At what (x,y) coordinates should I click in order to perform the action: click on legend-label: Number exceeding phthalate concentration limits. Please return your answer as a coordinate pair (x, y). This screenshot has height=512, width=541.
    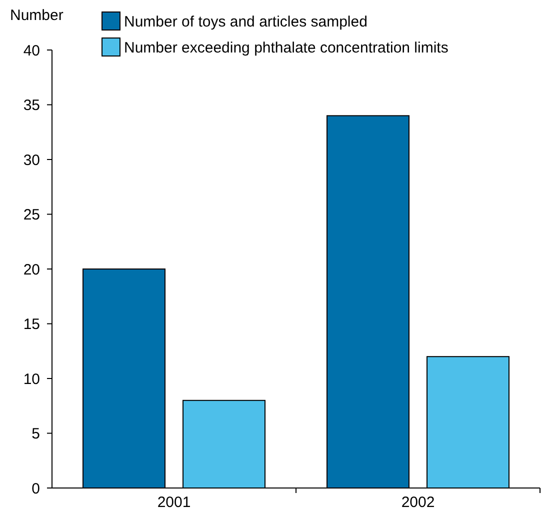
    Looking at the image, I should click on (286, 47).